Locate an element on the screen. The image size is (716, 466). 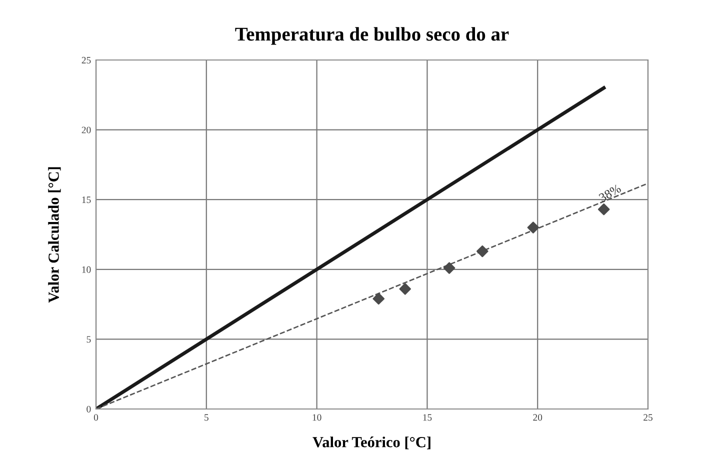
y-tick-label: 25 is located at coordinates (86, 60).